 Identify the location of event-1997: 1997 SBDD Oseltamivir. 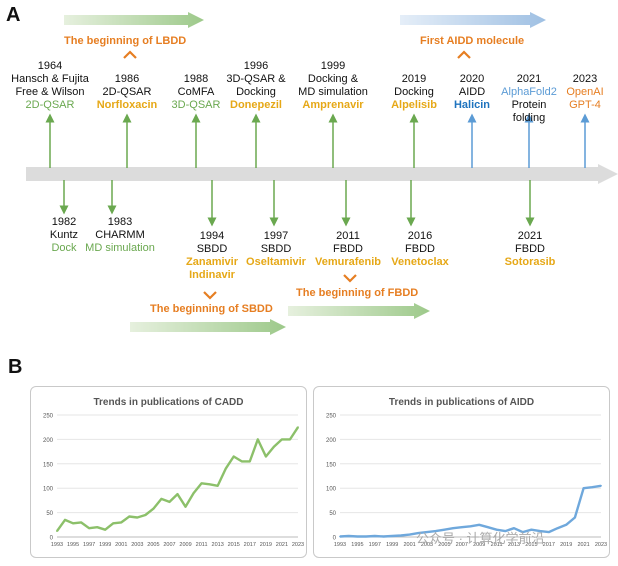
(276, 249).